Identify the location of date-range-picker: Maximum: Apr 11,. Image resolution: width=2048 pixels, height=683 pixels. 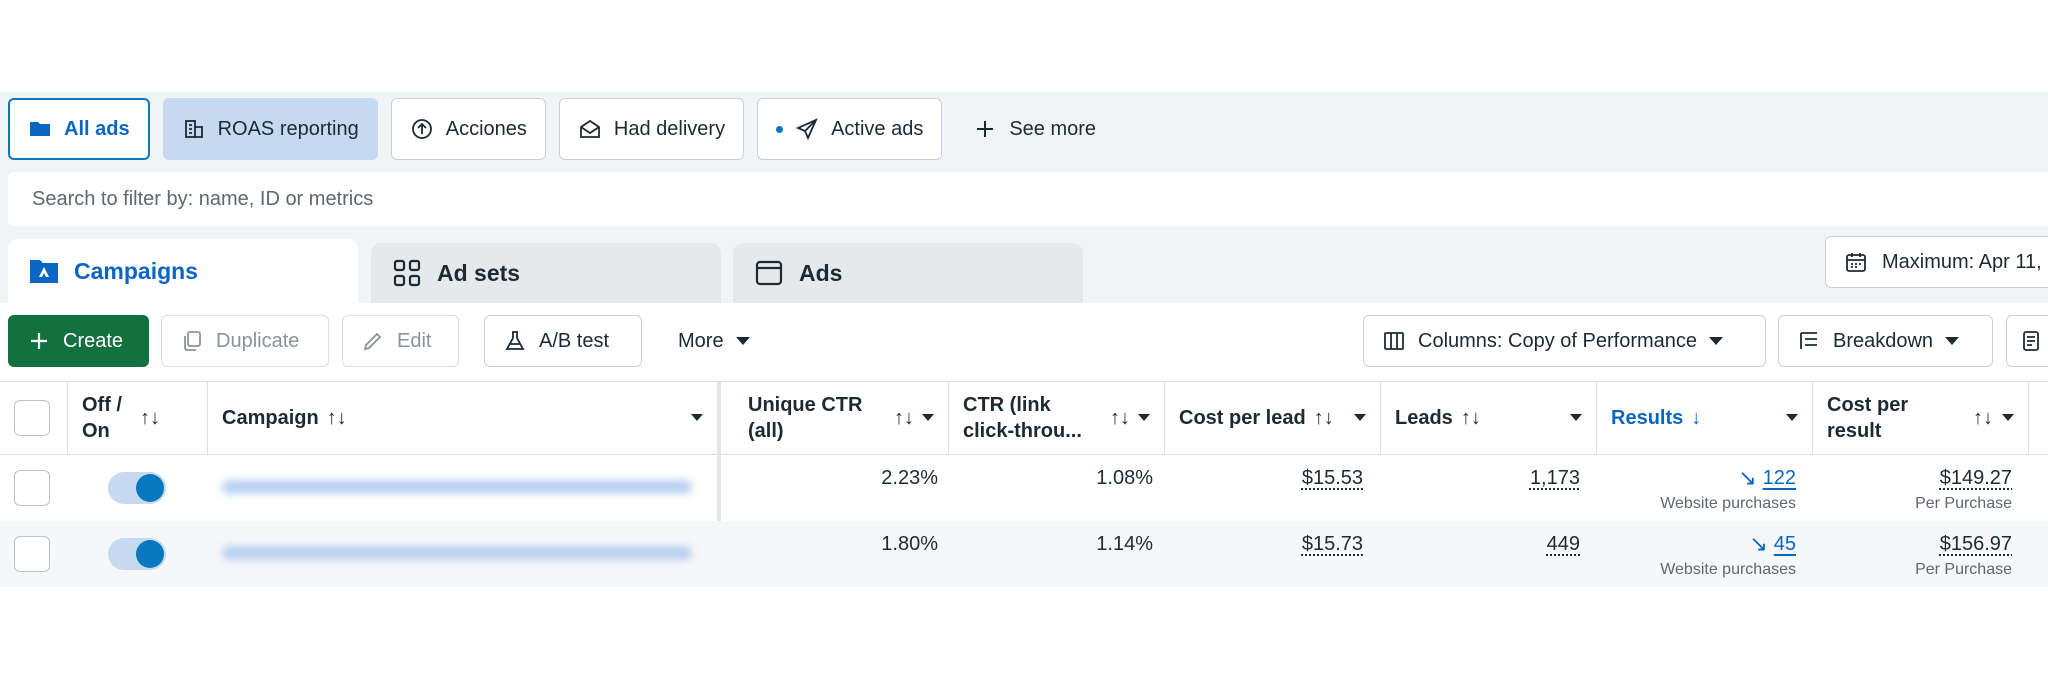
(1936, 262).